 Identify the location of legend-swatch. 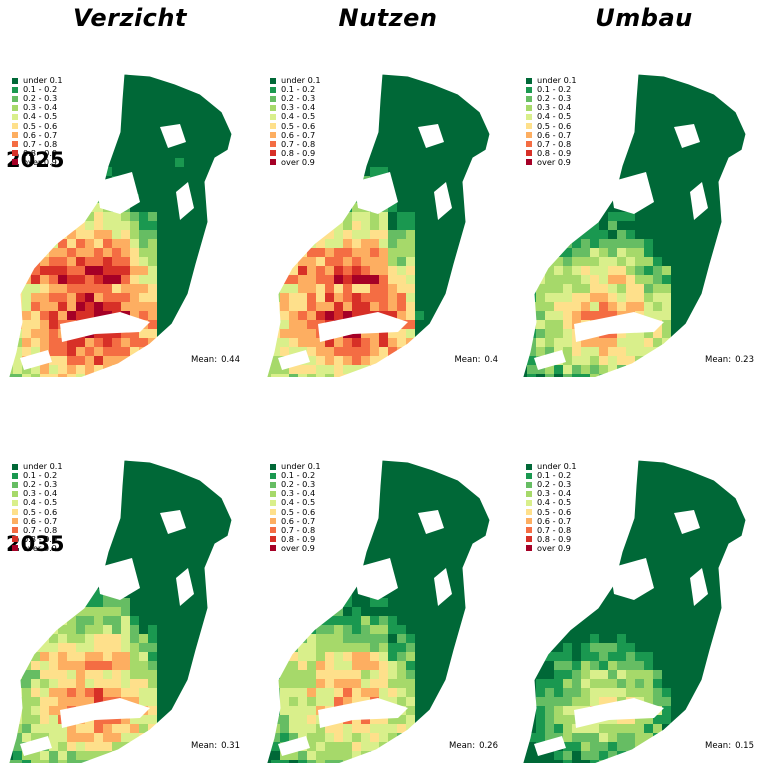
(529, 153).